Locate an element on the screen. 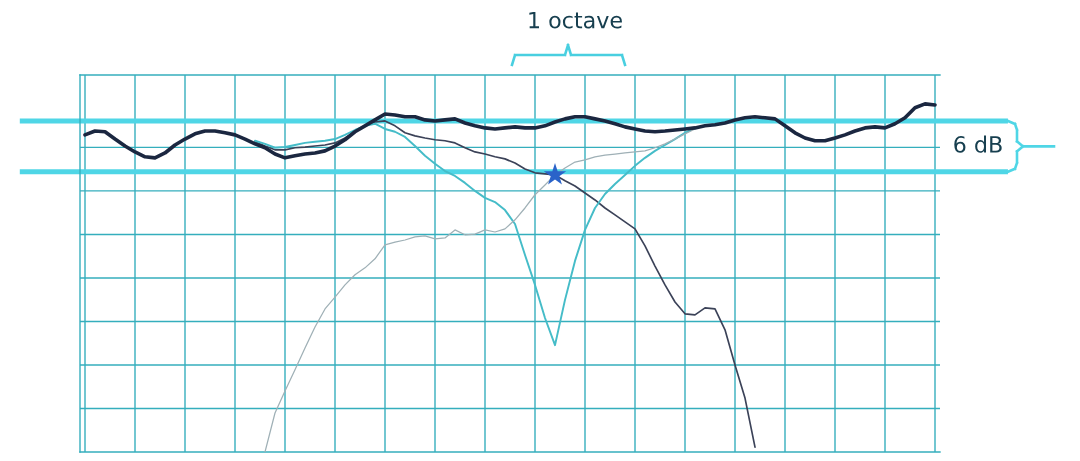  text: 6 dB is located at coordinates (978, 144).